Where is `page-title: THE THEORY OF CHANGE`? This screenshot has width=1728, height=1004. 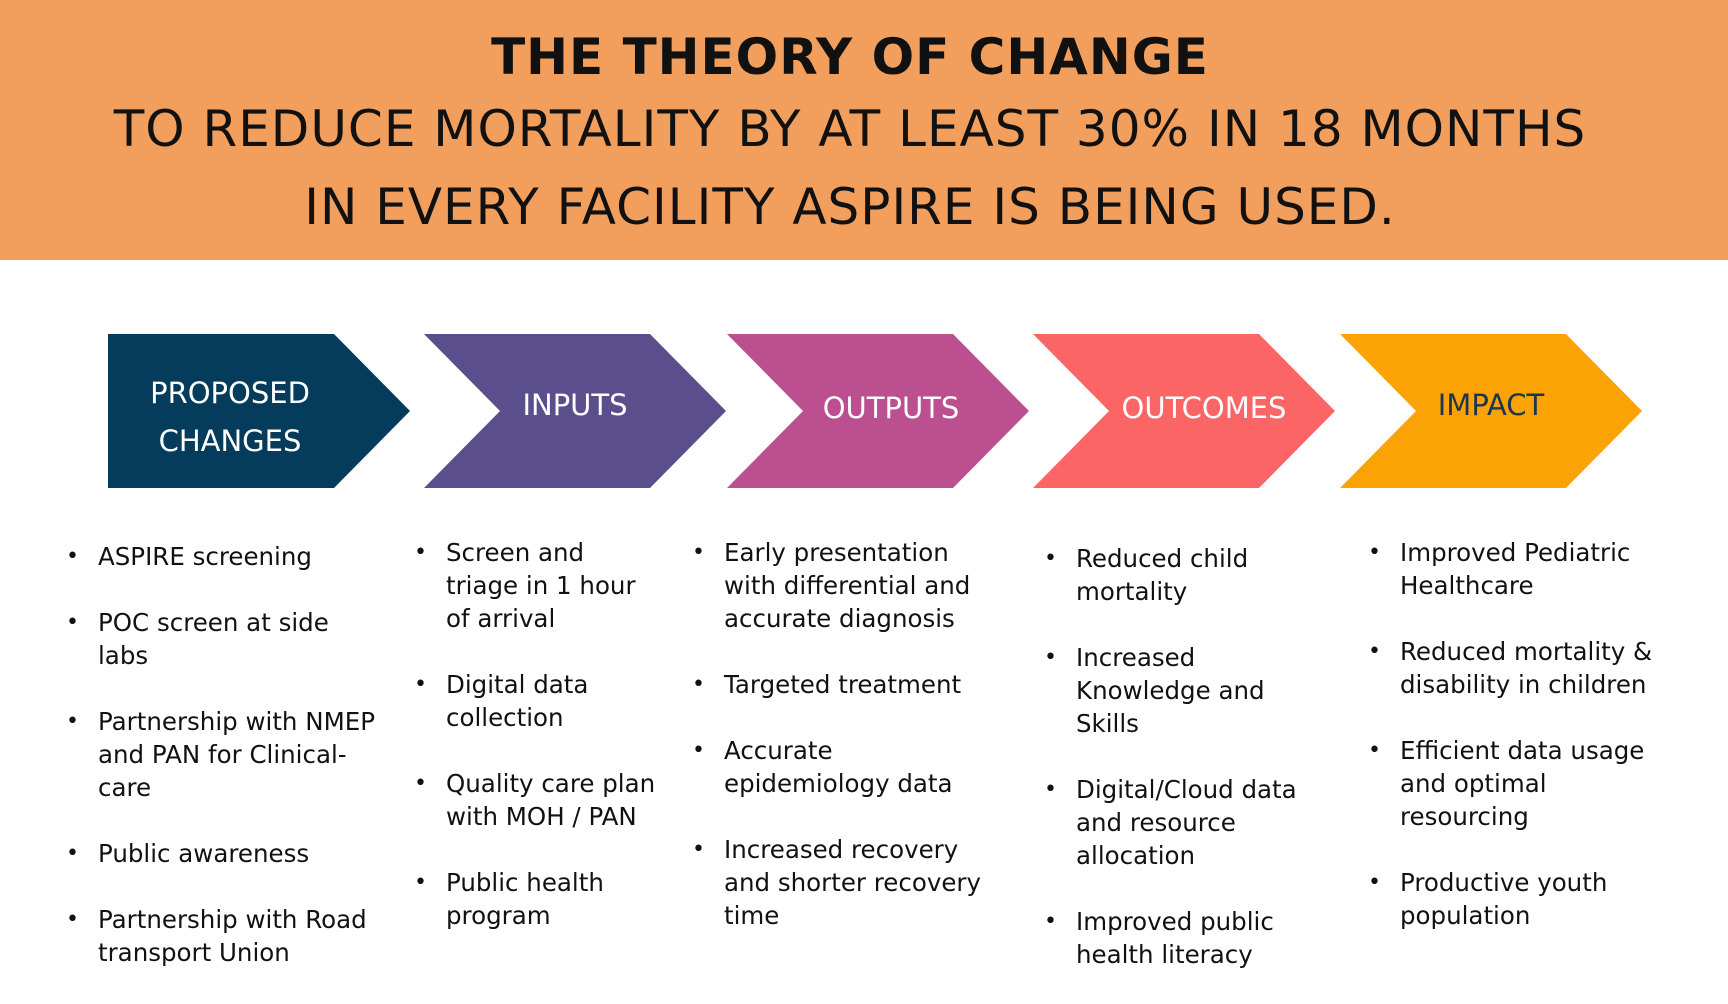
page-title: THE THEORY OF CHANGE is located at coordinates (850, 57).